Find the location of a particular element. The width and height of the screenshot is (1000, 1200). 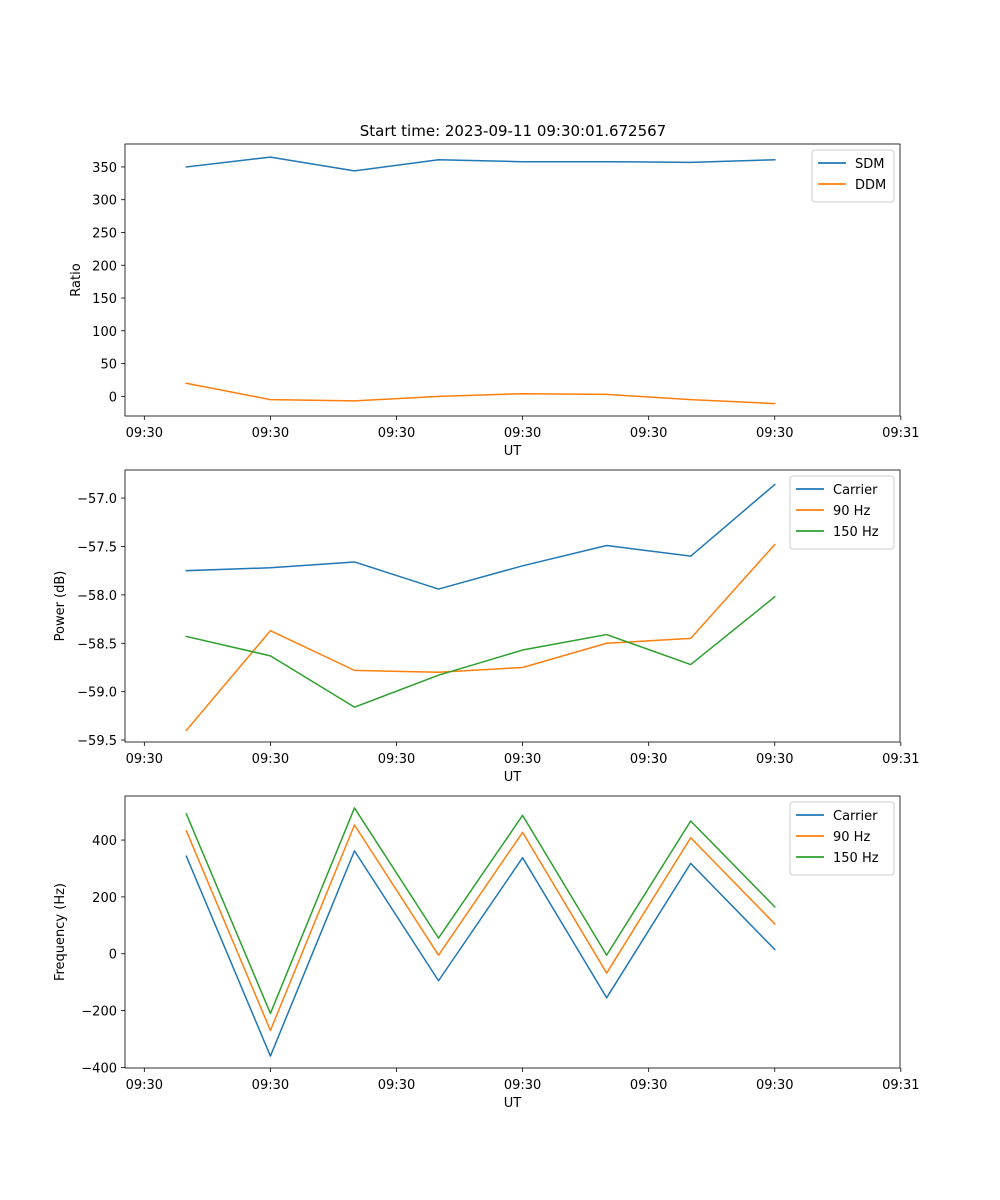

ratio-x-axis-label: UT is located at coordinates (513, 451).